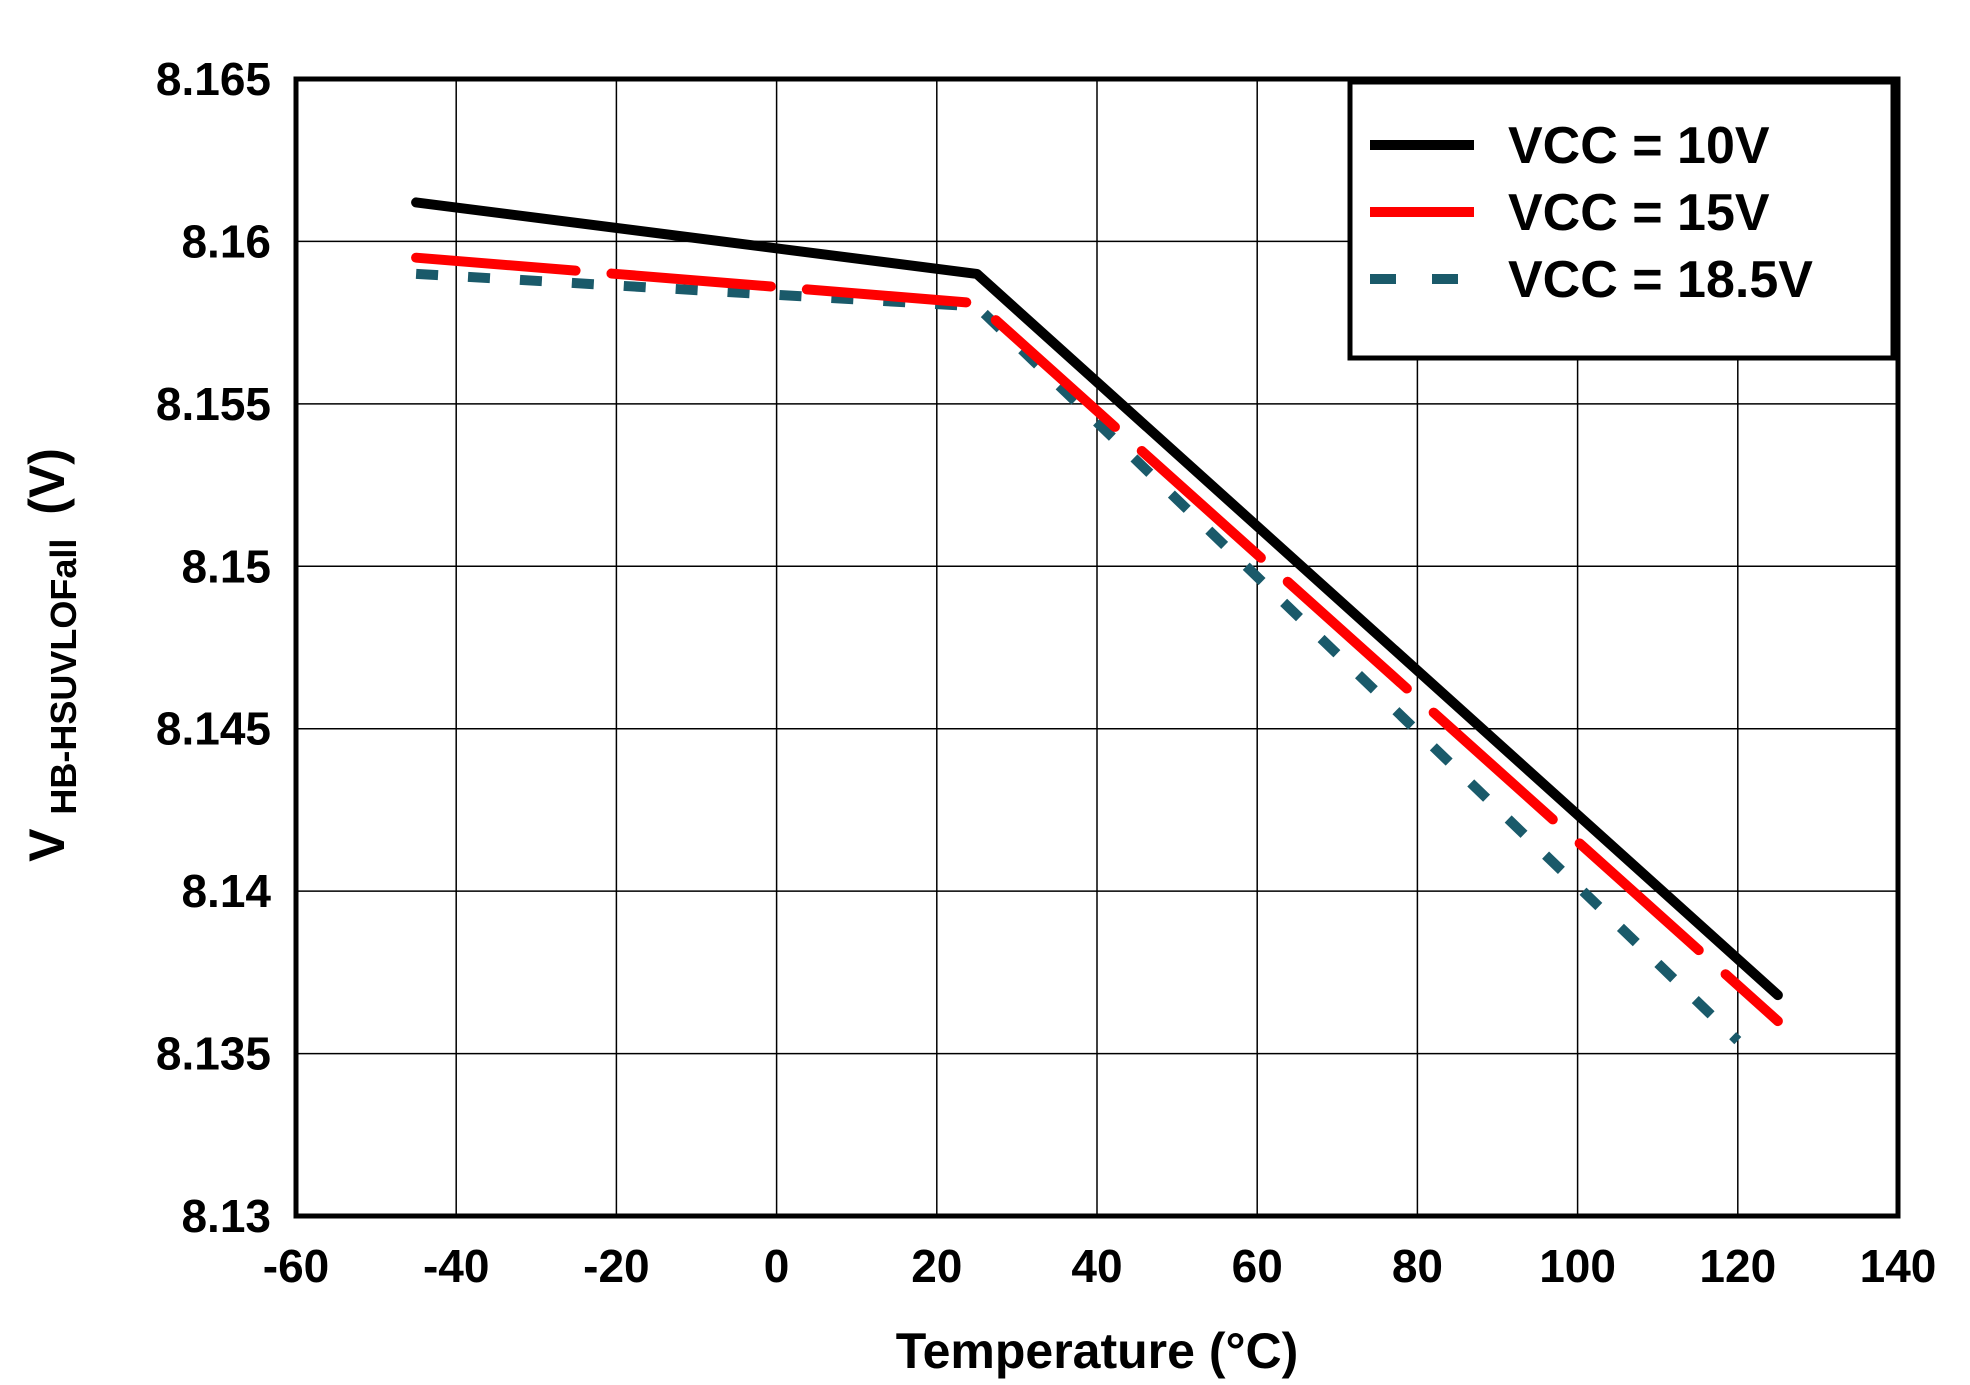 The width and height of the screenshot is (1970, 1385). I want to click on y-tick-label: 8.16, so click(226, 241).